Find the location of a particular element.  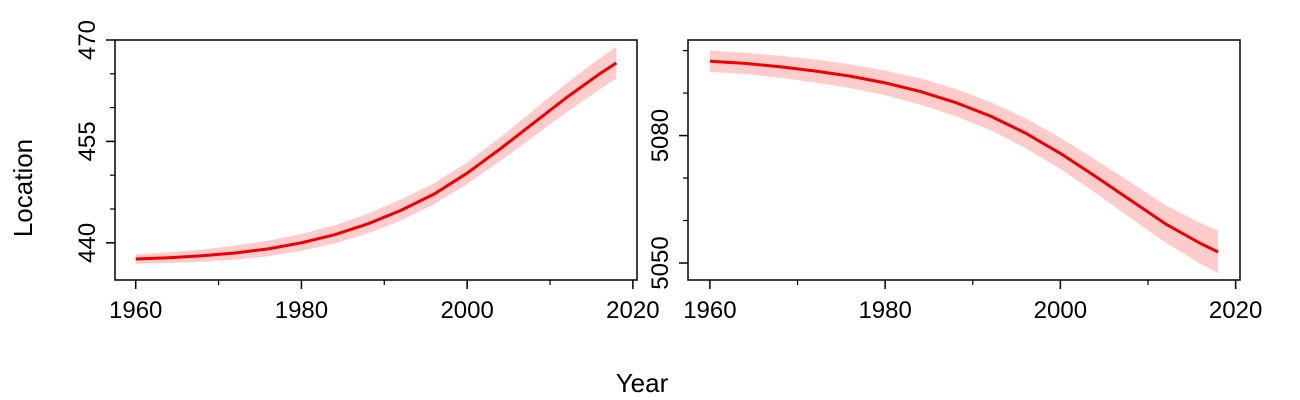

y-tick-label: 470 is located at coordinates (87, 40).